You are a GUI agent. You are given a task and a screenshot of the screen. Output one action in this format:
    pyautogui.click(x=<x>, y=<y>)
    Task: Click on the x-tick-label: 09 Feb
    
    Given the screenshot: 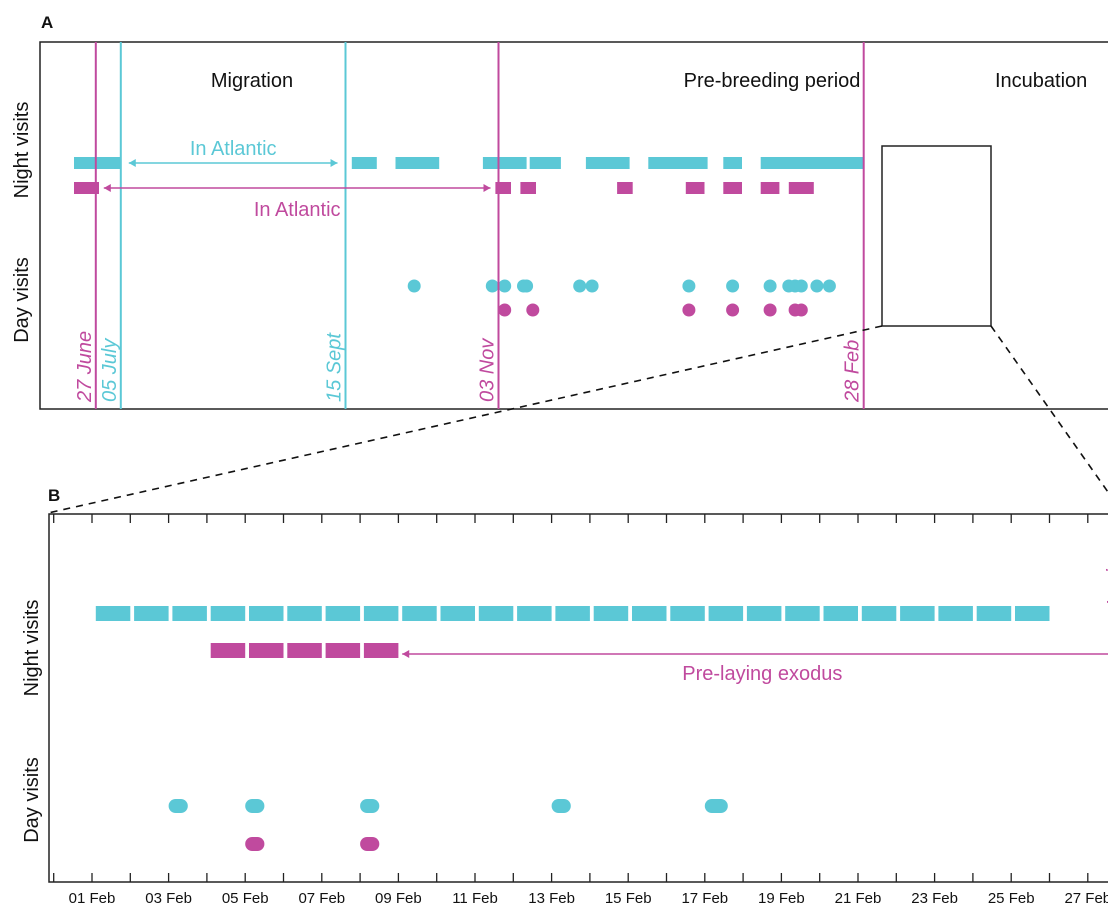 What is the action you would take?
    pyautogui.click(x=398, y=898)
    